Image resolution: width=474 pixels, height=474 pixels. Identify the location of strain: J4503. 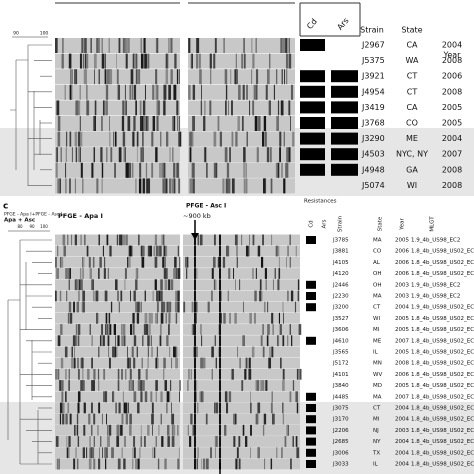
(373, 154).